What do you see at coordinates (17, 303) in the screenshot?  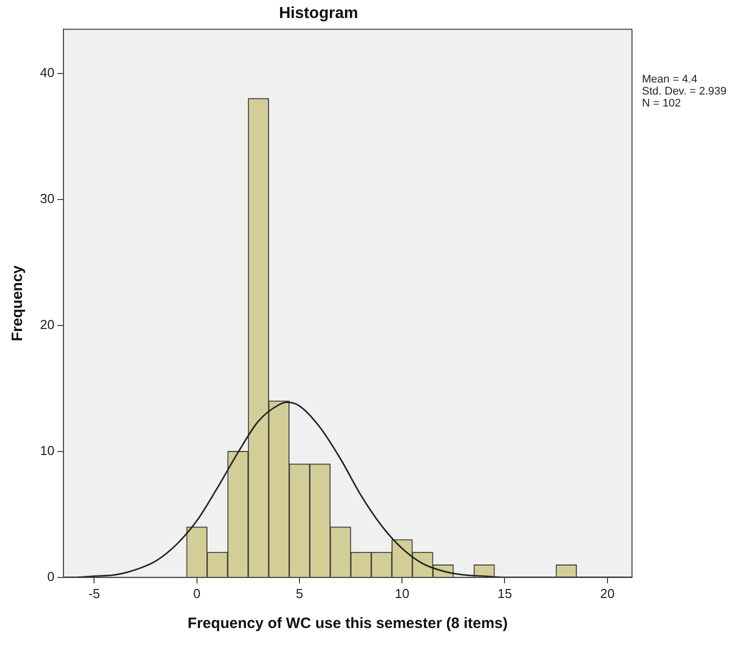 I see `y-axis-title: Frequency` at bounding box center [17, 303].